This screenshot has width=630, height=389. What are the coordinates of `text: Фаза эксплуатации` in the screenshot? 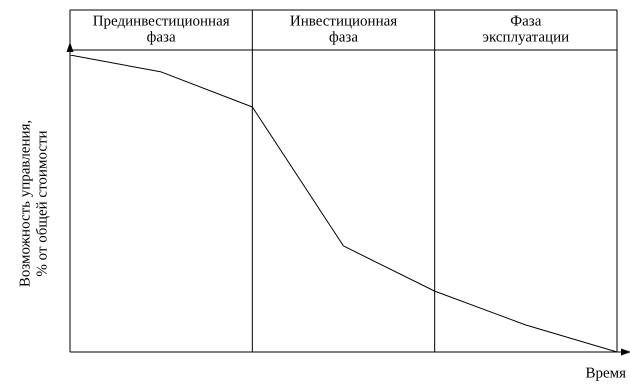 It's located at (526, 29).